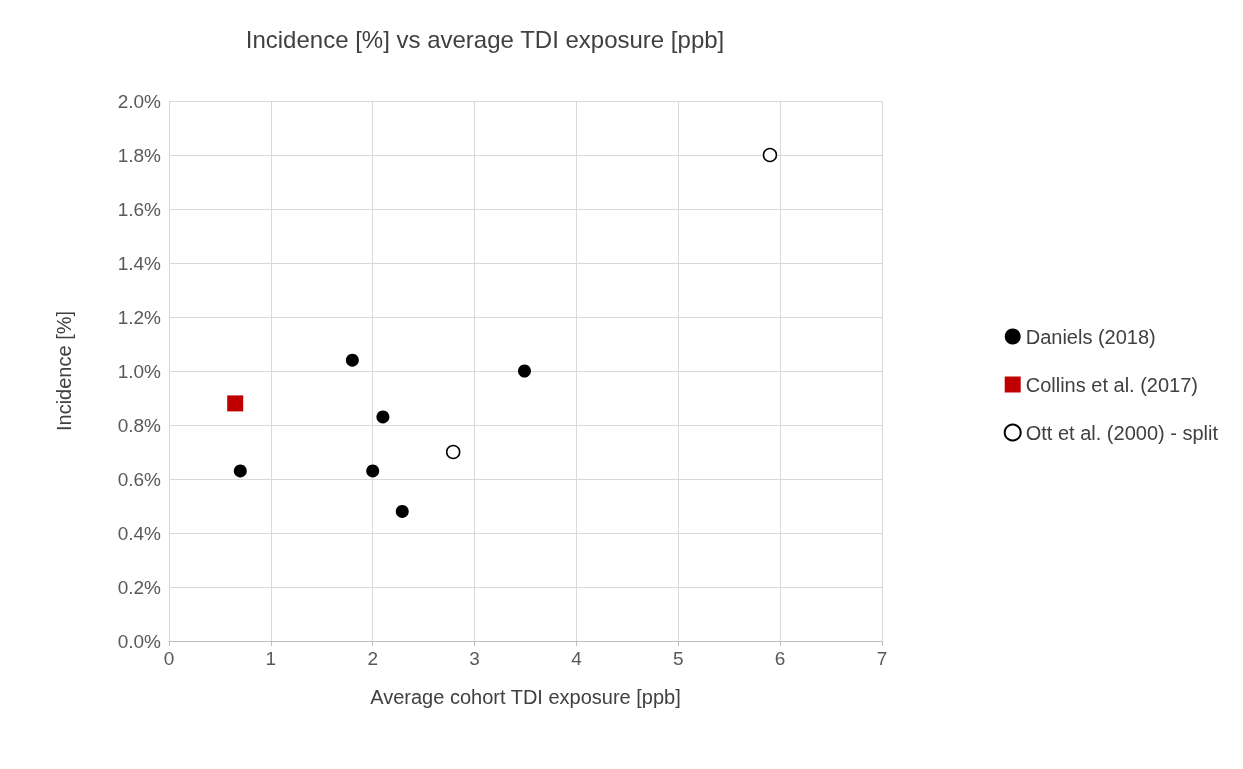  I want to click on y-tick-label: 2.0%, so click(139, 101).